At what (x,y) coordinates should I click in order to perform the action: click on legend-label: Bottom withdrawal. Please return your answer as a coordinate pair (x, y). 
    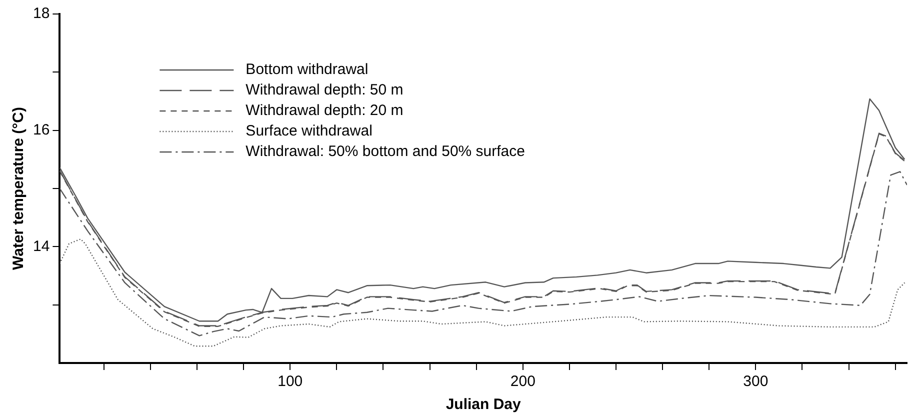
    Looking at the image, I should click on (307, 69).